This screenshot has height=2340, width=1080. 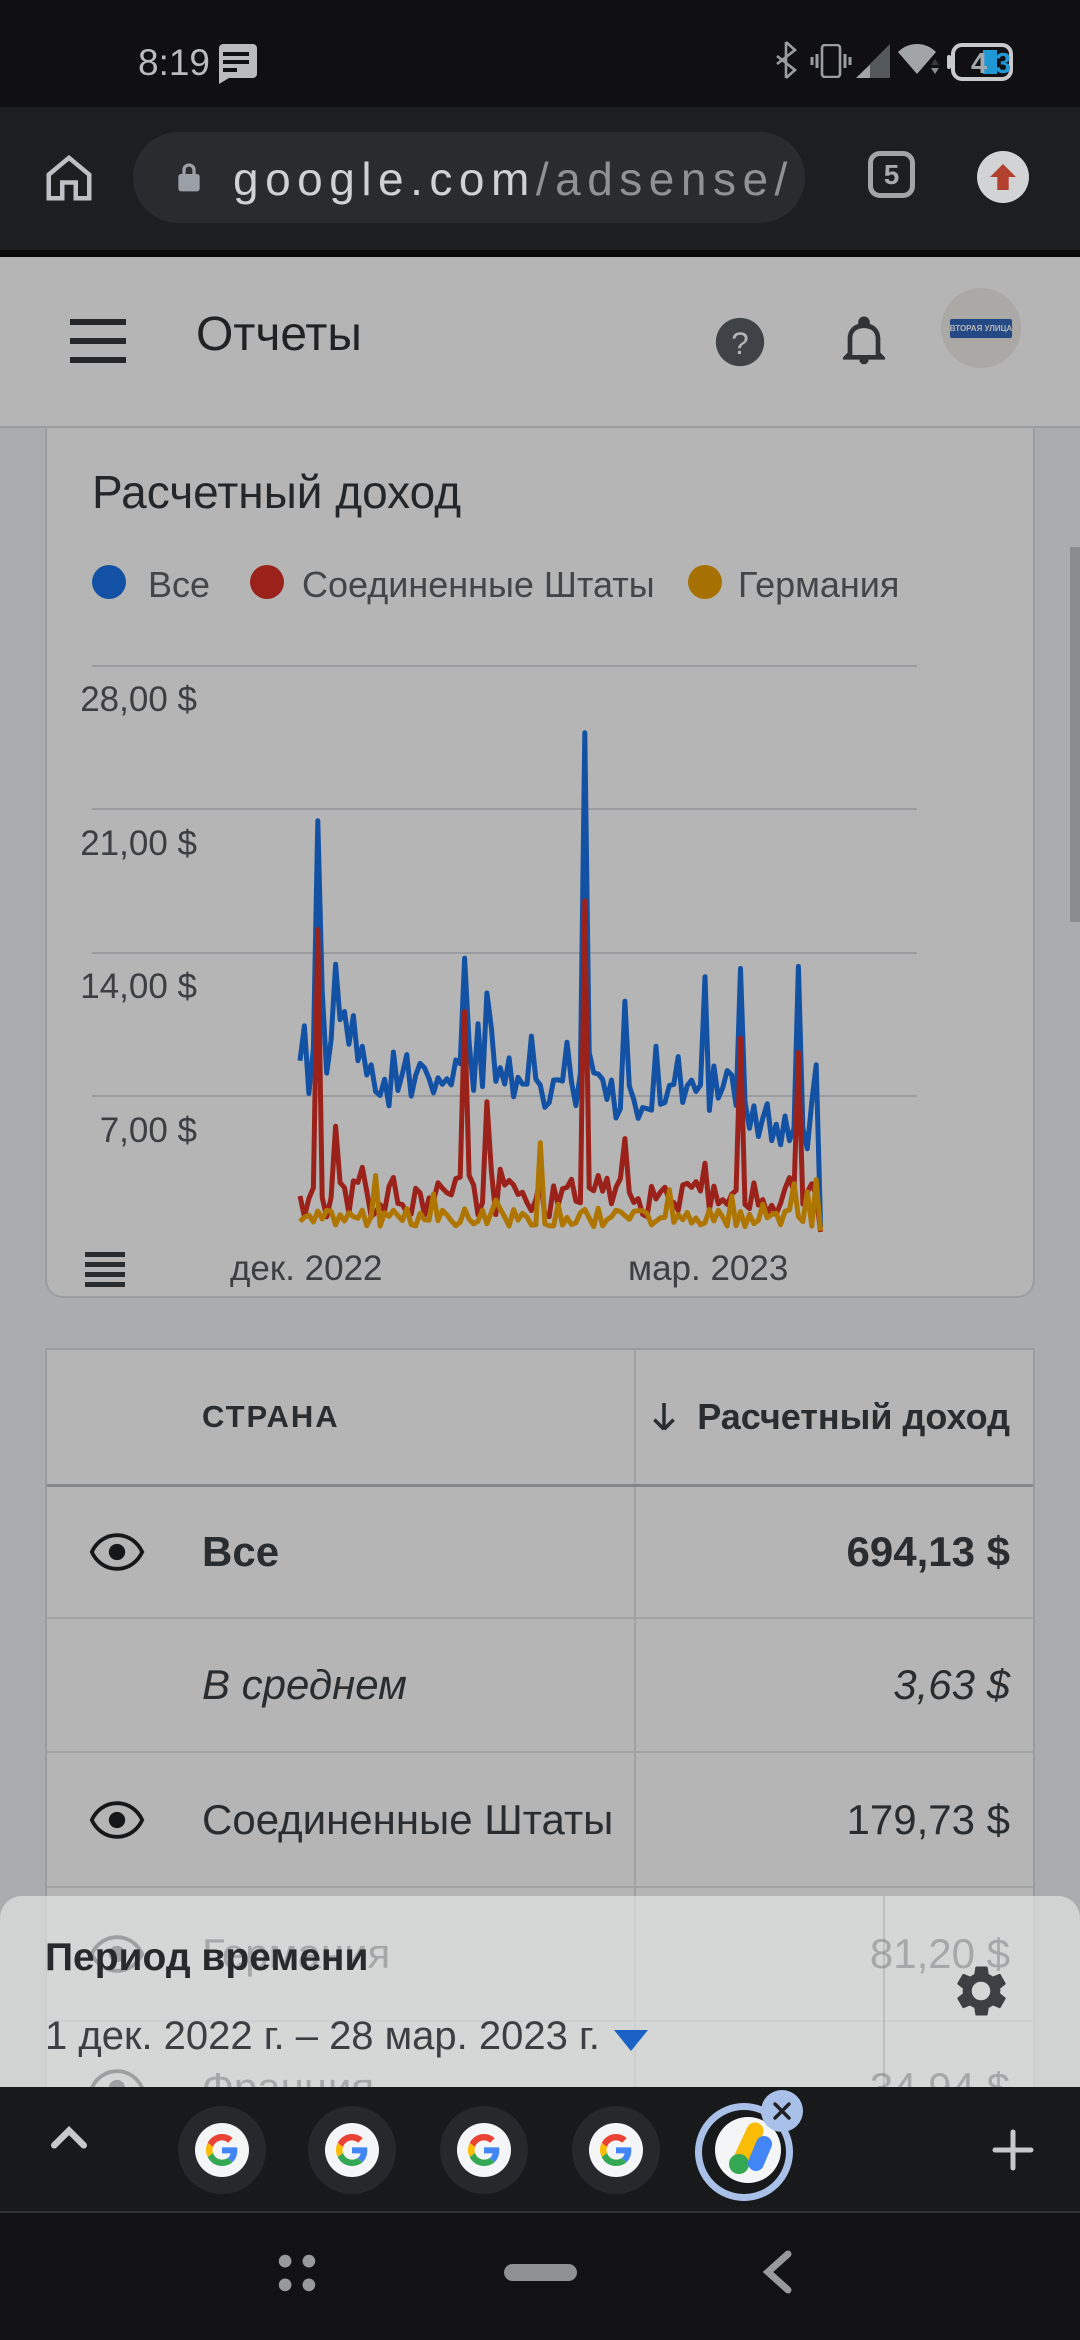 I want to click on svg-text: 3, so click(x=1003, y=64).